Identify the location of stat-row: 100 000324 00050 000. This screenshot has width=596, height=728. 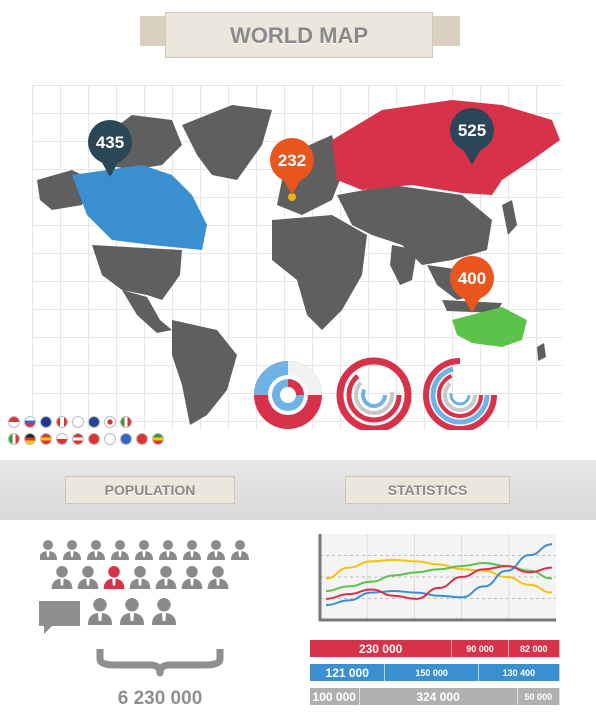
(435, 696).